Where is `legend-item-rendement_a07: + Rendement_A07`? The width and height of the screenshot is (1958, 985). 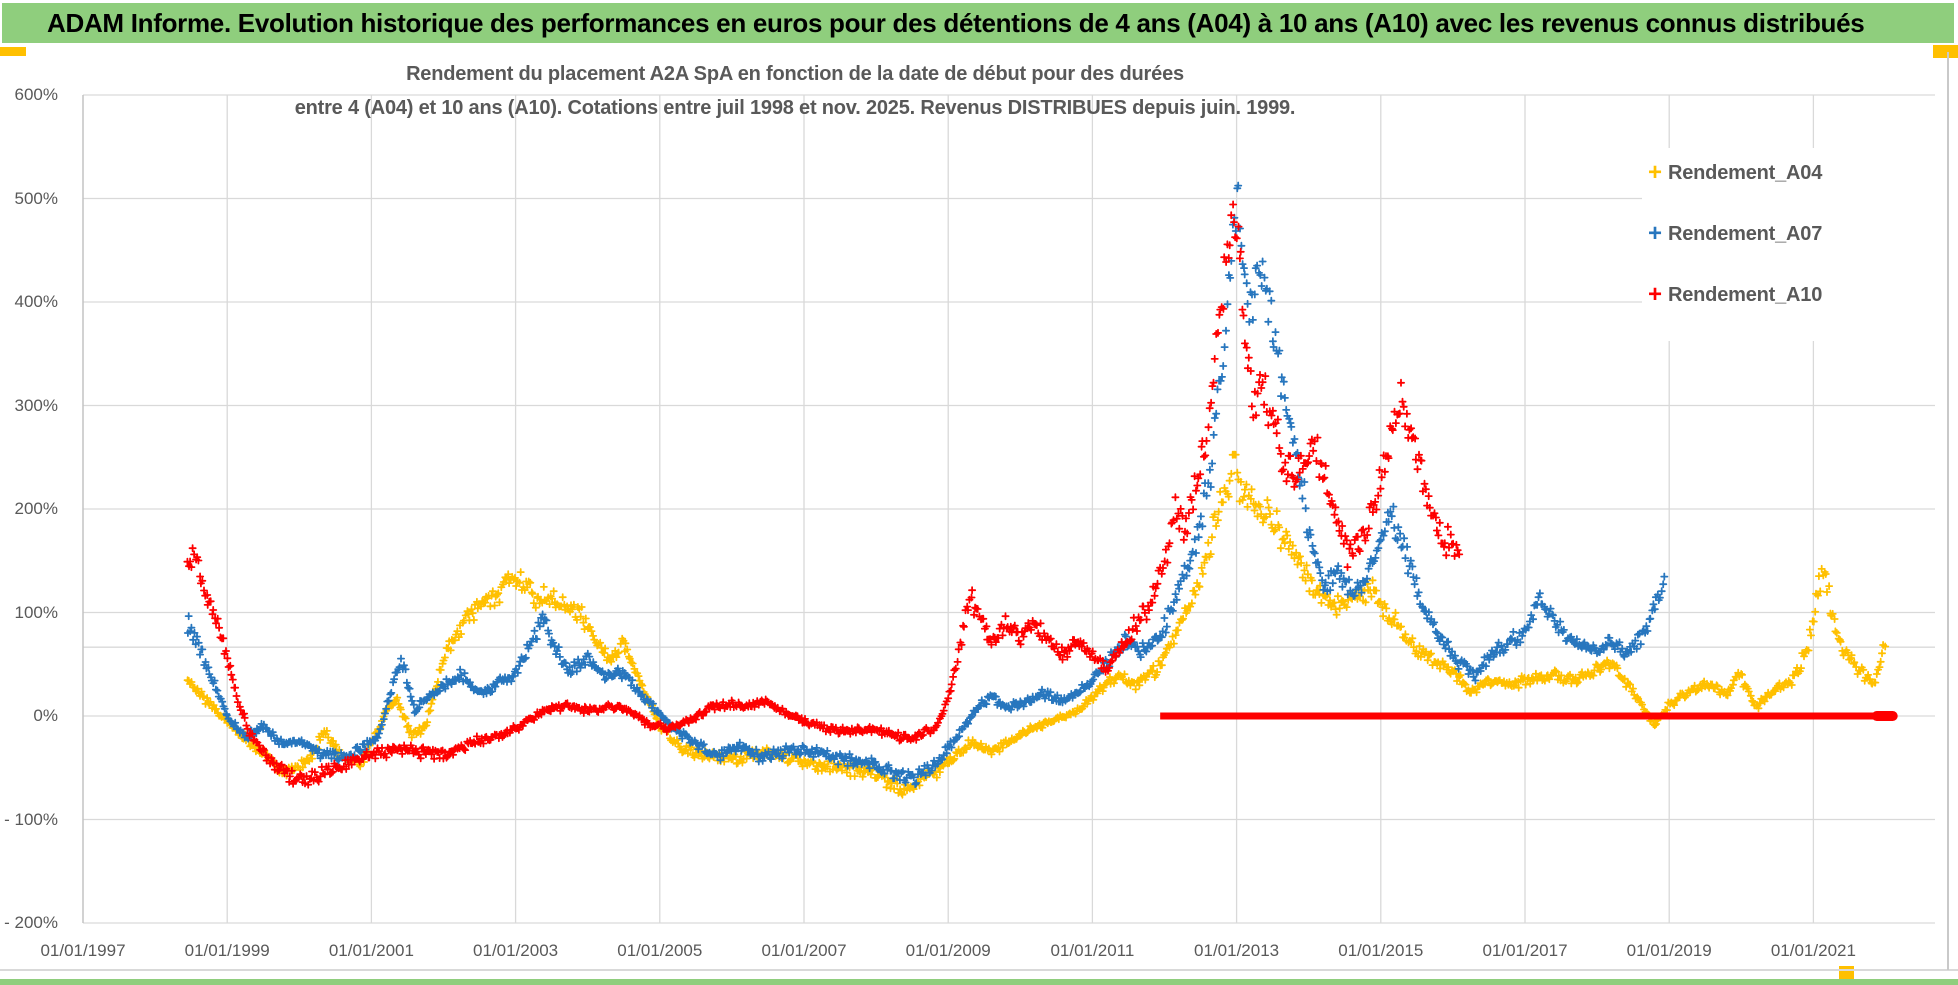
legend-item-rendement_a07: + Rendement_A07 is located at coordinates (1790, 234).